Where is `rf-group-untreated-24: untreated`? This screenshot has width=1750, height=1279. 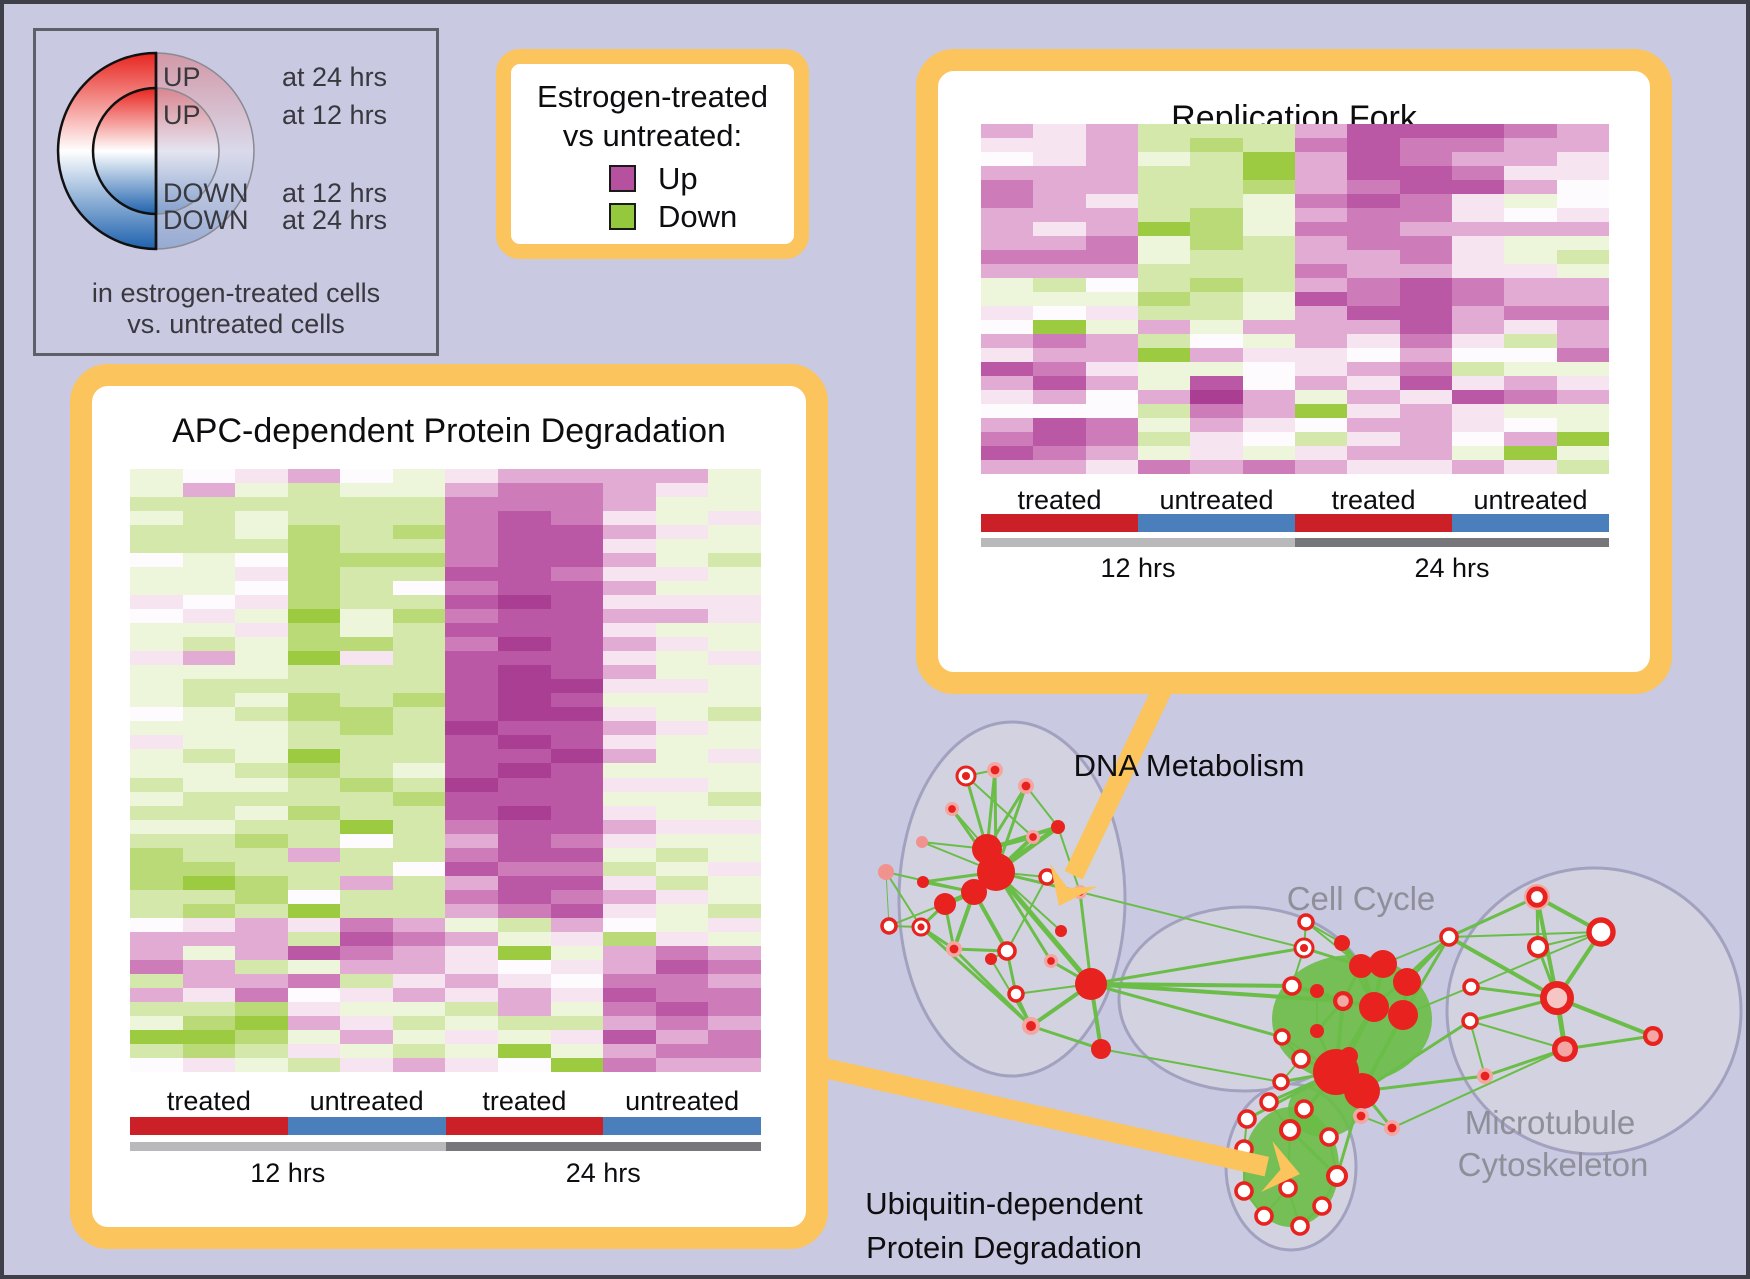
rf-group-untreated-24: untreated is located at coordinates (1530, 500).